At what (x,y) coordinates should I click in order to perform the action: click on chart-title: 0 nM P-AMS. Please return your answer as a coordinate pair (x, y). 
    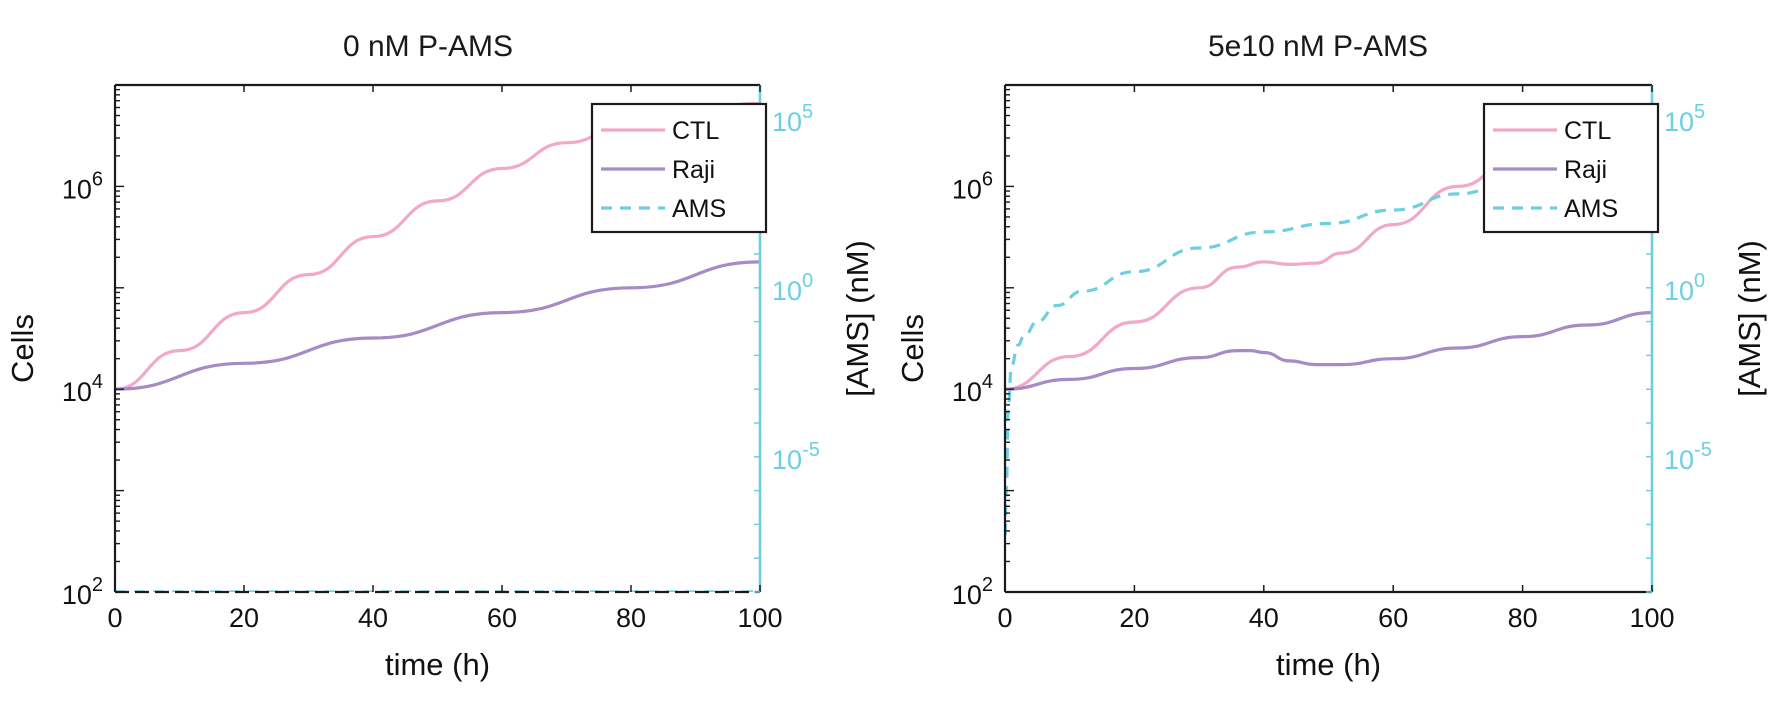
    Looking at the image, I should click on (428, 46).